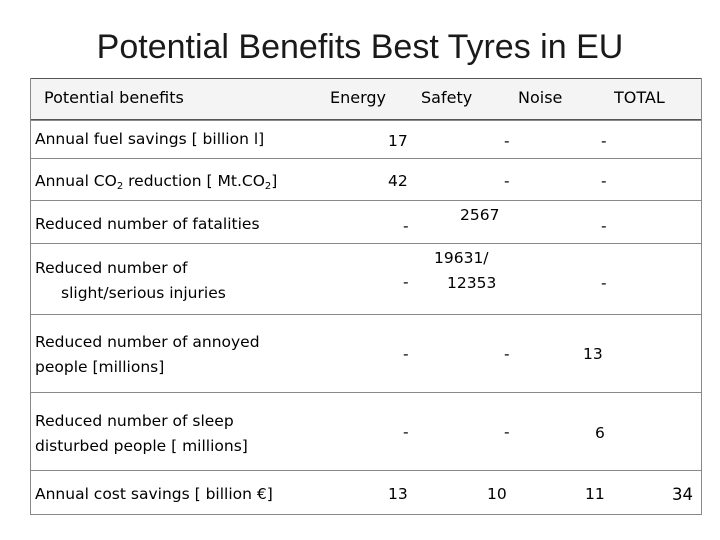  Describe the element at coordinates (595, 494) in the screenshot. I see `cell-noise: 11` at that location.